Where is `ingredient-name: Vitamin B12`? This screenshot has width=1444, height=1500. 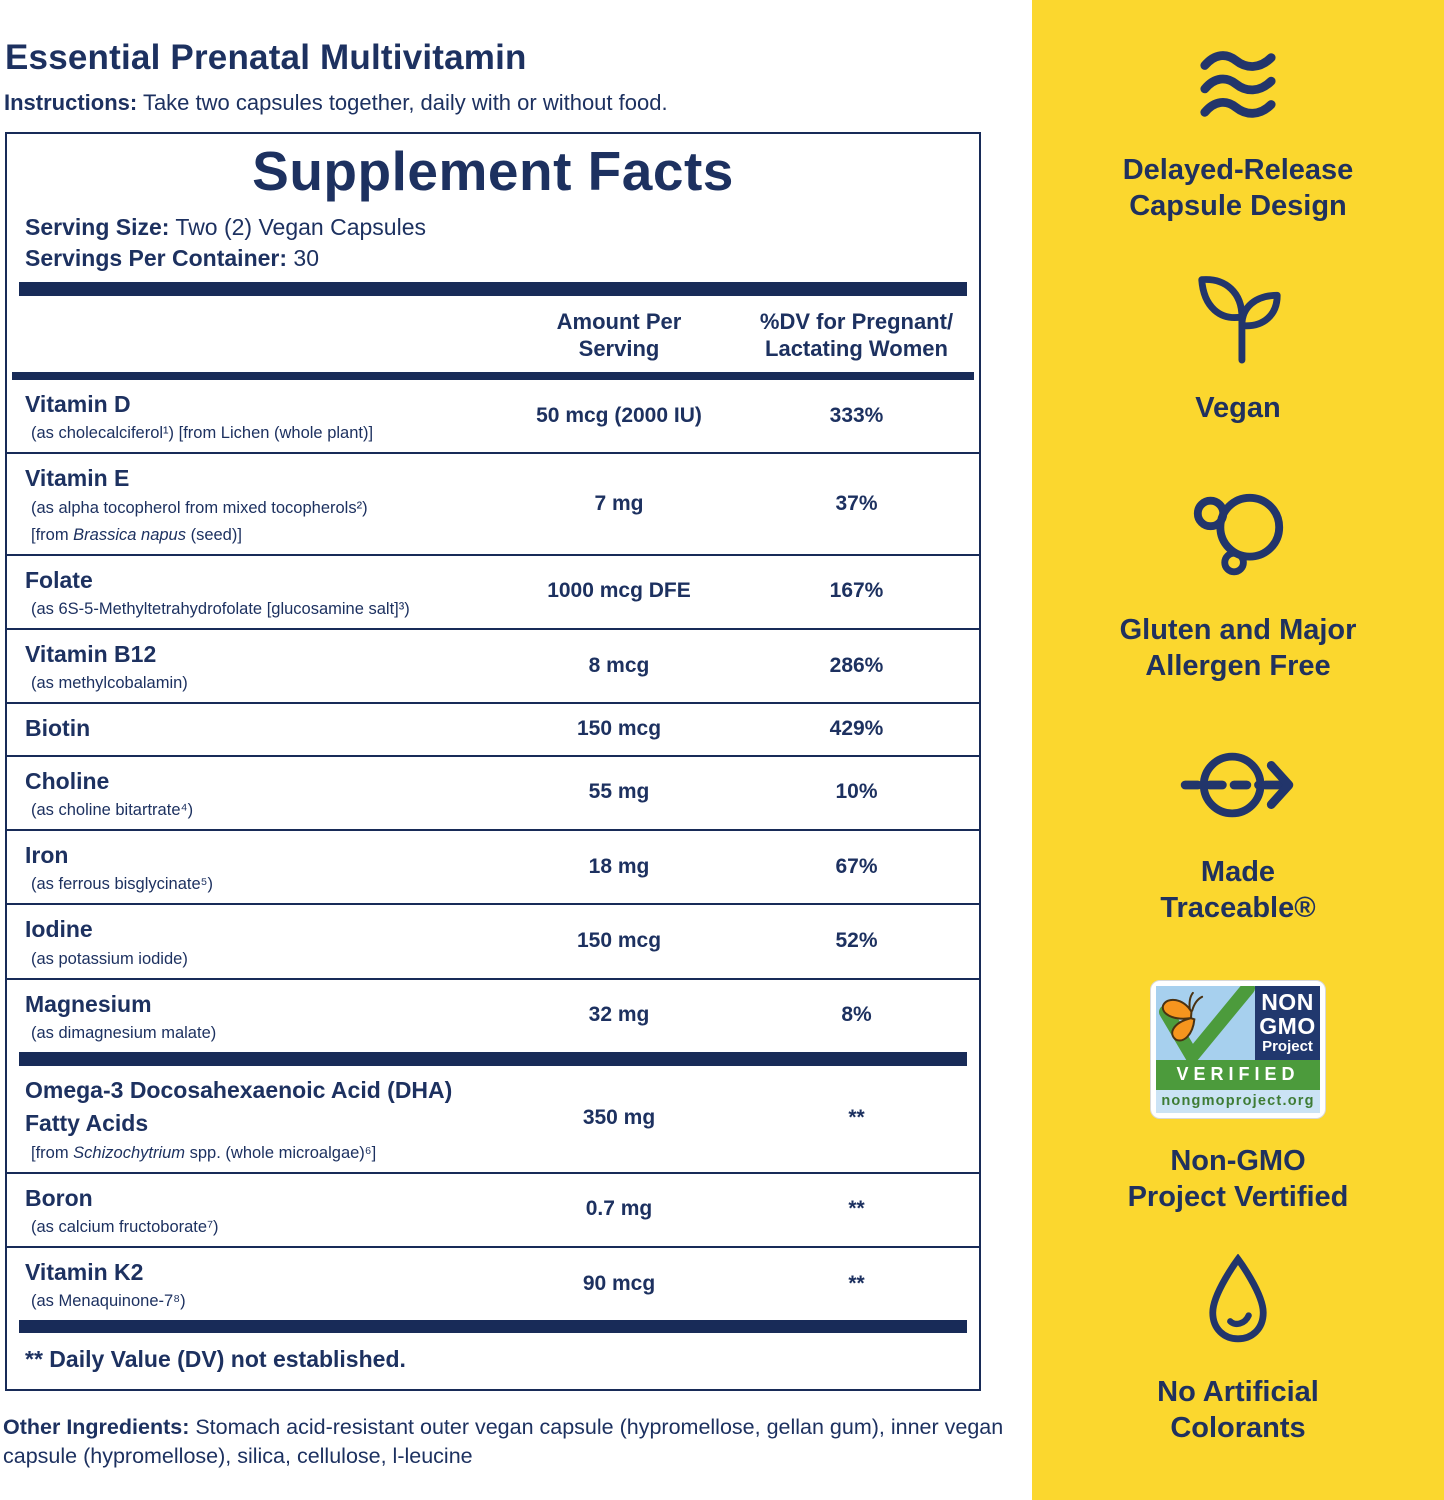 ingredient-name: Vitamin B12 is located at coordinates (91, 654).